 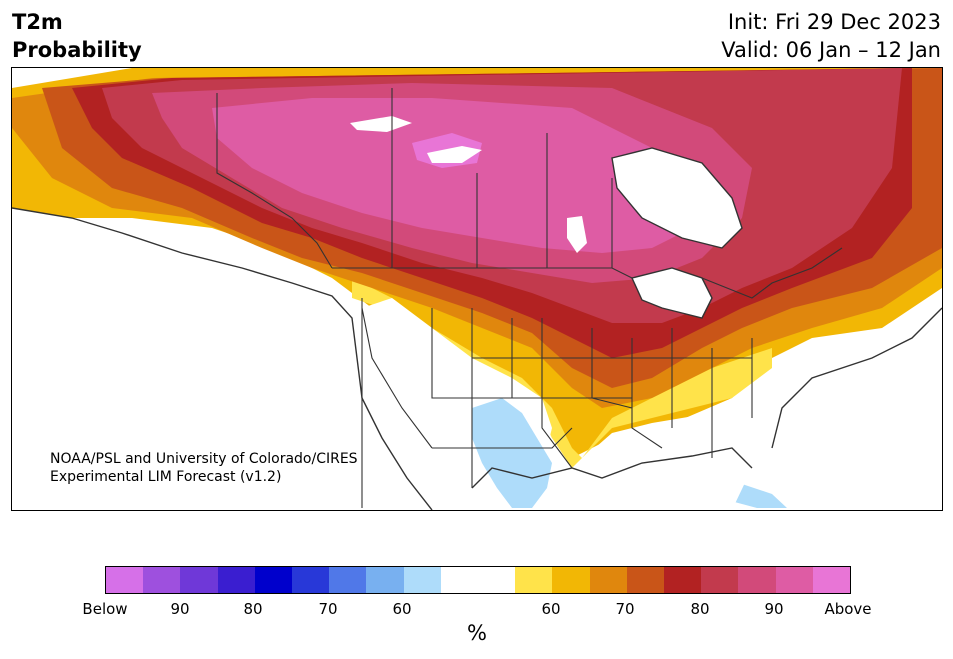 What do you see at coordinates (454, 154) in the screenshot?
I see `great-slave-lake` at bounding box center [454, 154].